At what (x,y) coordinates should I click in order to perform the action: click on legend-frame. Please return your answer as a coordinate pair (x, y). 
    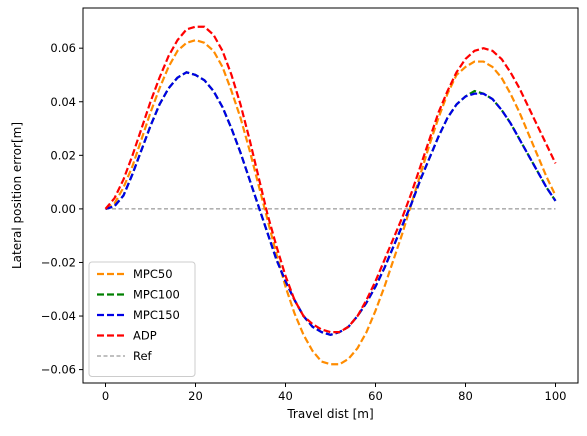
    Looking at the image, I should click on (142, 319).